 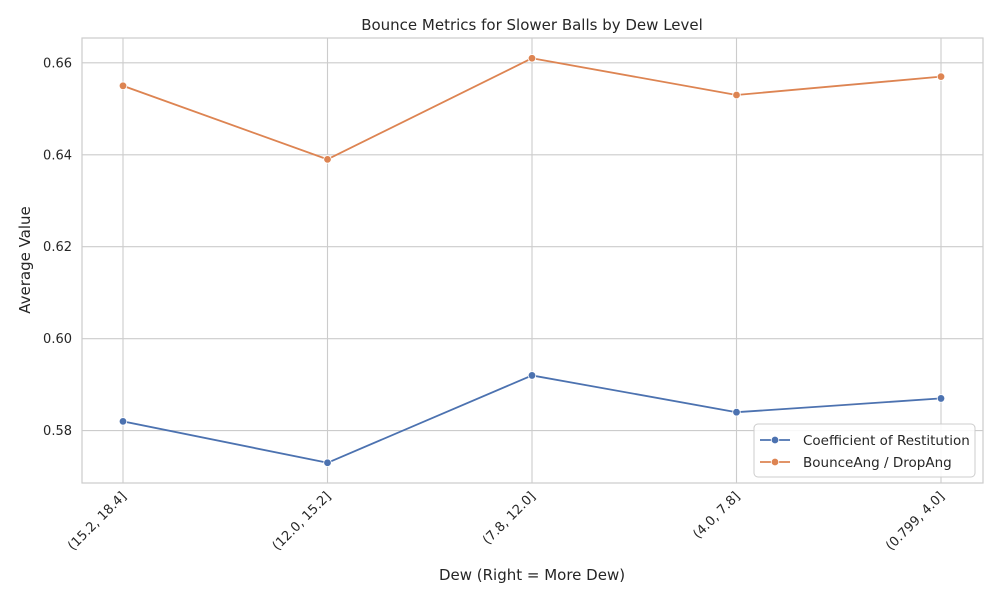 I want to click on x-tick-label: (4.0, 7.8], so click(x=716, y=515).